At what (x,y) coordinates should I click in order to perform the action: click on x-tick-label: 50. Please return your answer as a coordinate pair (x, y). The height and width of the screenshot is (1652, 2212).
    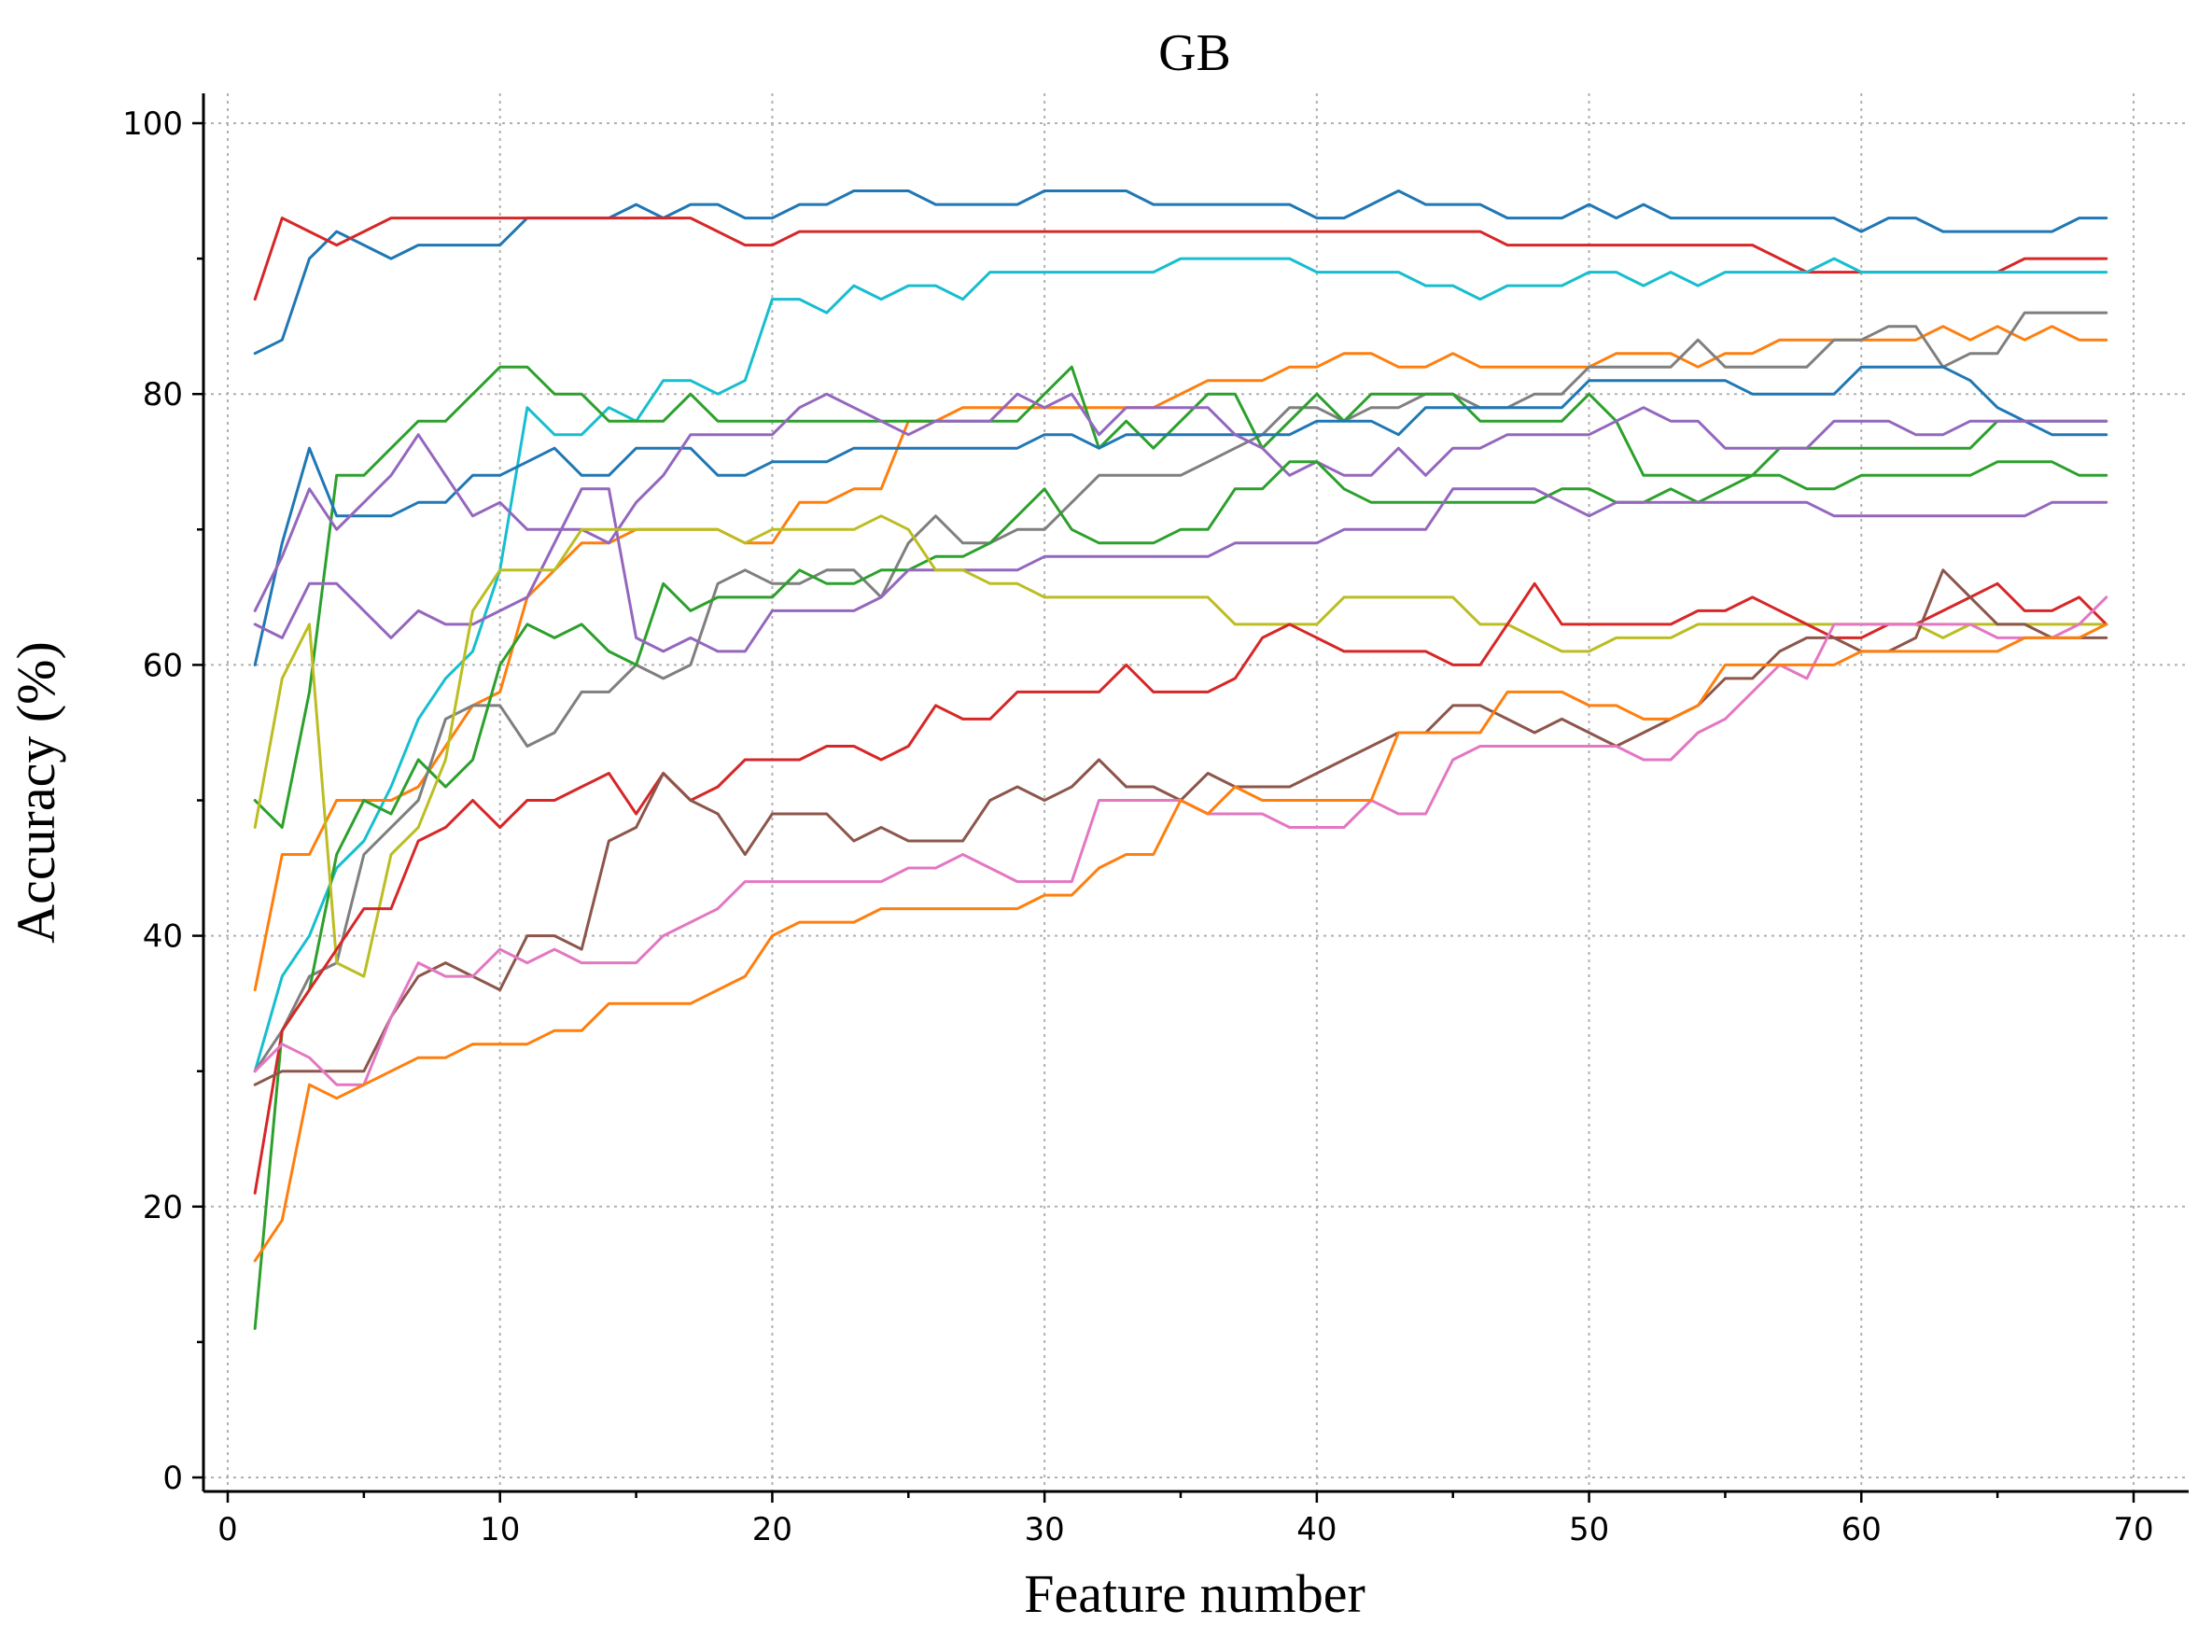
    Looking at the image, I should click on (1589, 1529).